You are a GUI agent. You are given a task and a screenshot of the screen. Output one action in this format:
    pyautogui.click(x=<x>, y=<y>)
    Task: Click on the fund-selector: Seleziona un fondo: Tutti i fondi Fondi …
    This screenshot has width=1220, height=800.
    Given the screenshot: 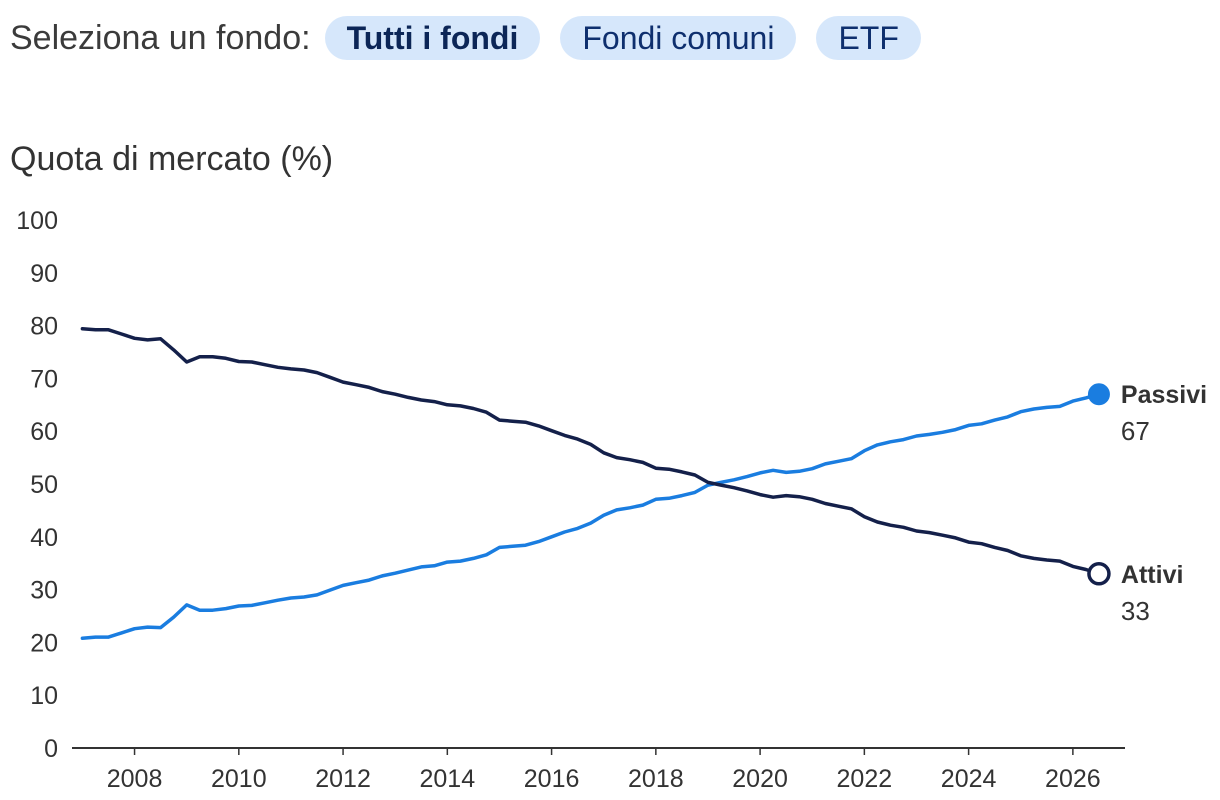 What is the action you would take?
    pyautogui.click(x=475, y=38)
    